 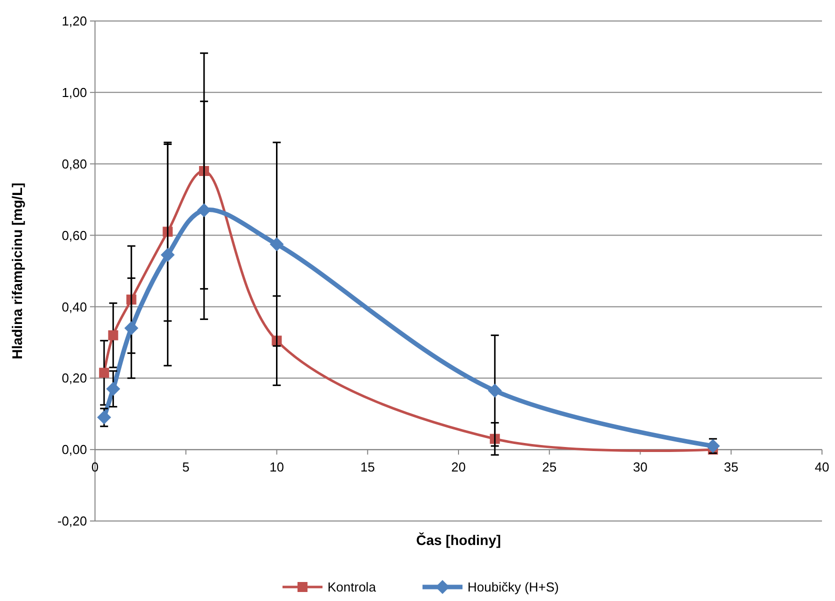 What do you see at coordinates (74, 378) in the screenshot?
I see `y-tick-label: 0,20` at bounding box center [74, 378].